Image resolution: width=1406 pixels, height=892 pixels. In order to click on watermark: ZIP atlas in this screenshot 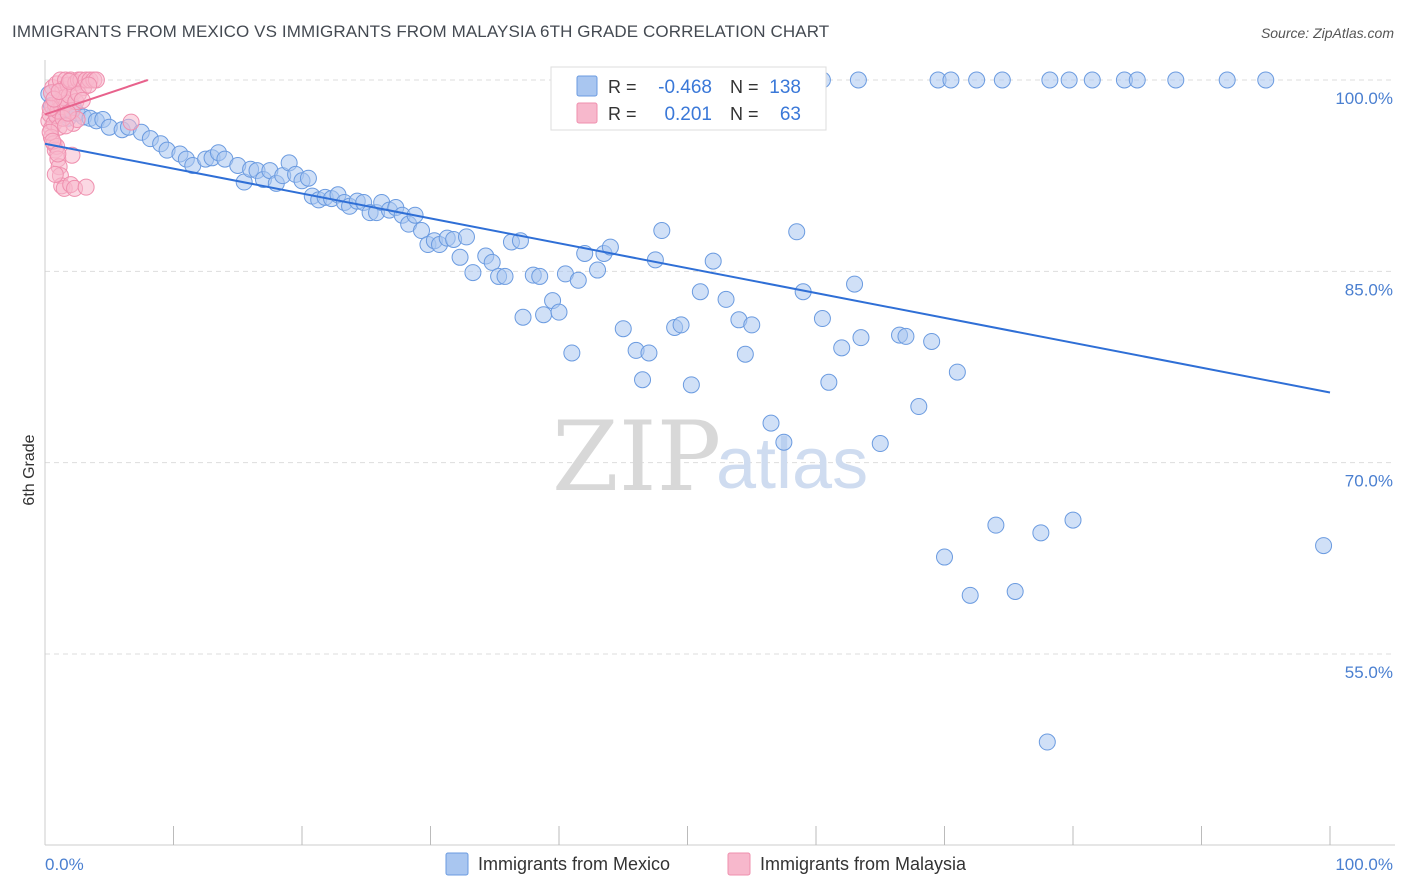, I will do `click(710, 457)`.